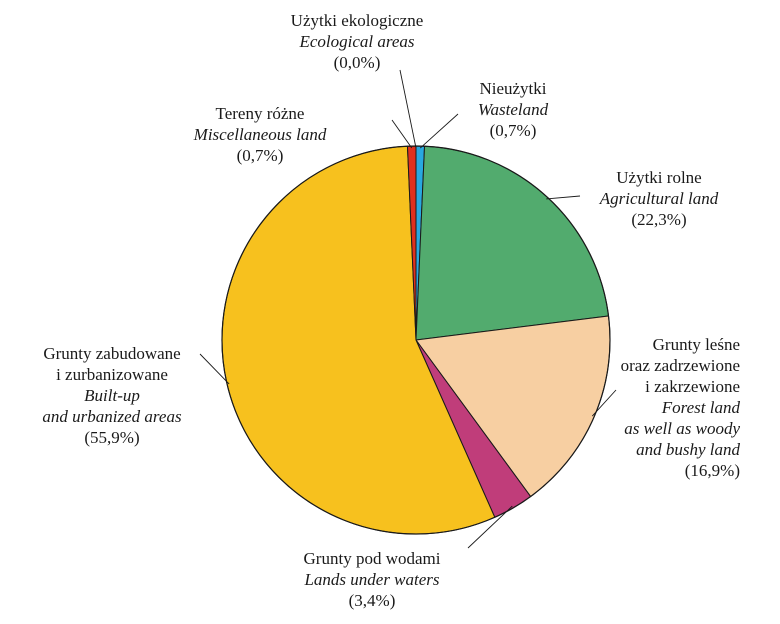  Describe the element at coordinates (112, 353) in the screenshot. I see `label-builtup-pl-1: Grunty zabudowane` at that location.